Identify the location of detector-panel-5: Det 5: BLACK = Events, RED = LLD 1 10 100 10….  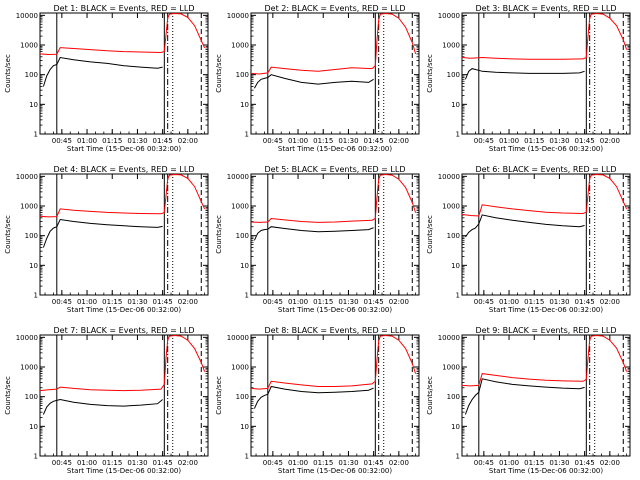
(317, 239).